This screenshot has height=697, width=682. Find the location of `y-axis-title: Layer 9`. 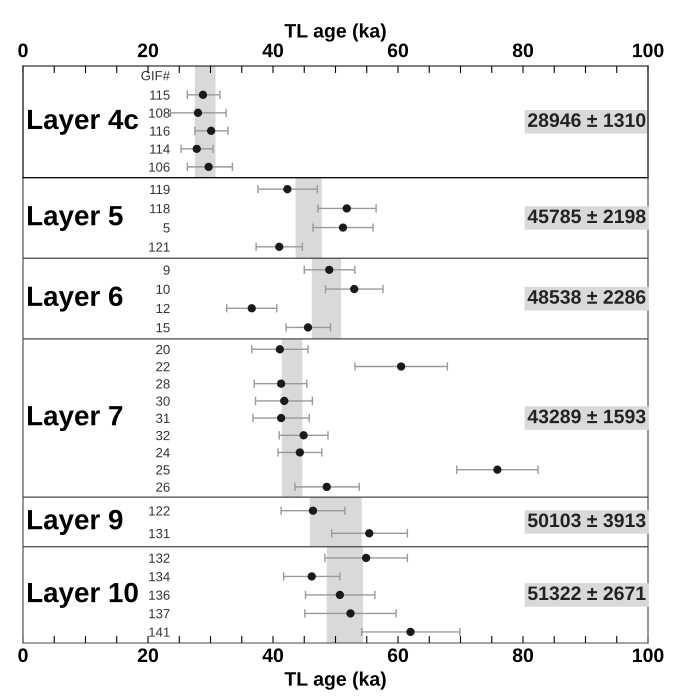

y-axis-title: Layer 9 is located at coordinates (75, 522).